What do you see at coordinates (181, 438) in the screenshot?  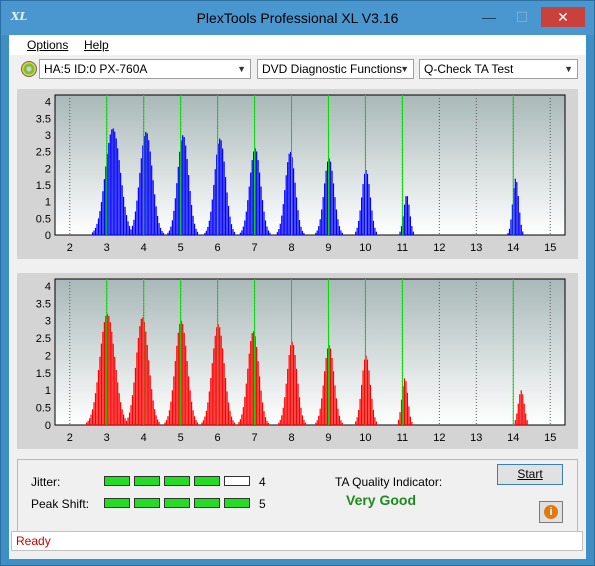 I see `bottom-chart-x-tick-label: 5` at bounding box center [181, 438].